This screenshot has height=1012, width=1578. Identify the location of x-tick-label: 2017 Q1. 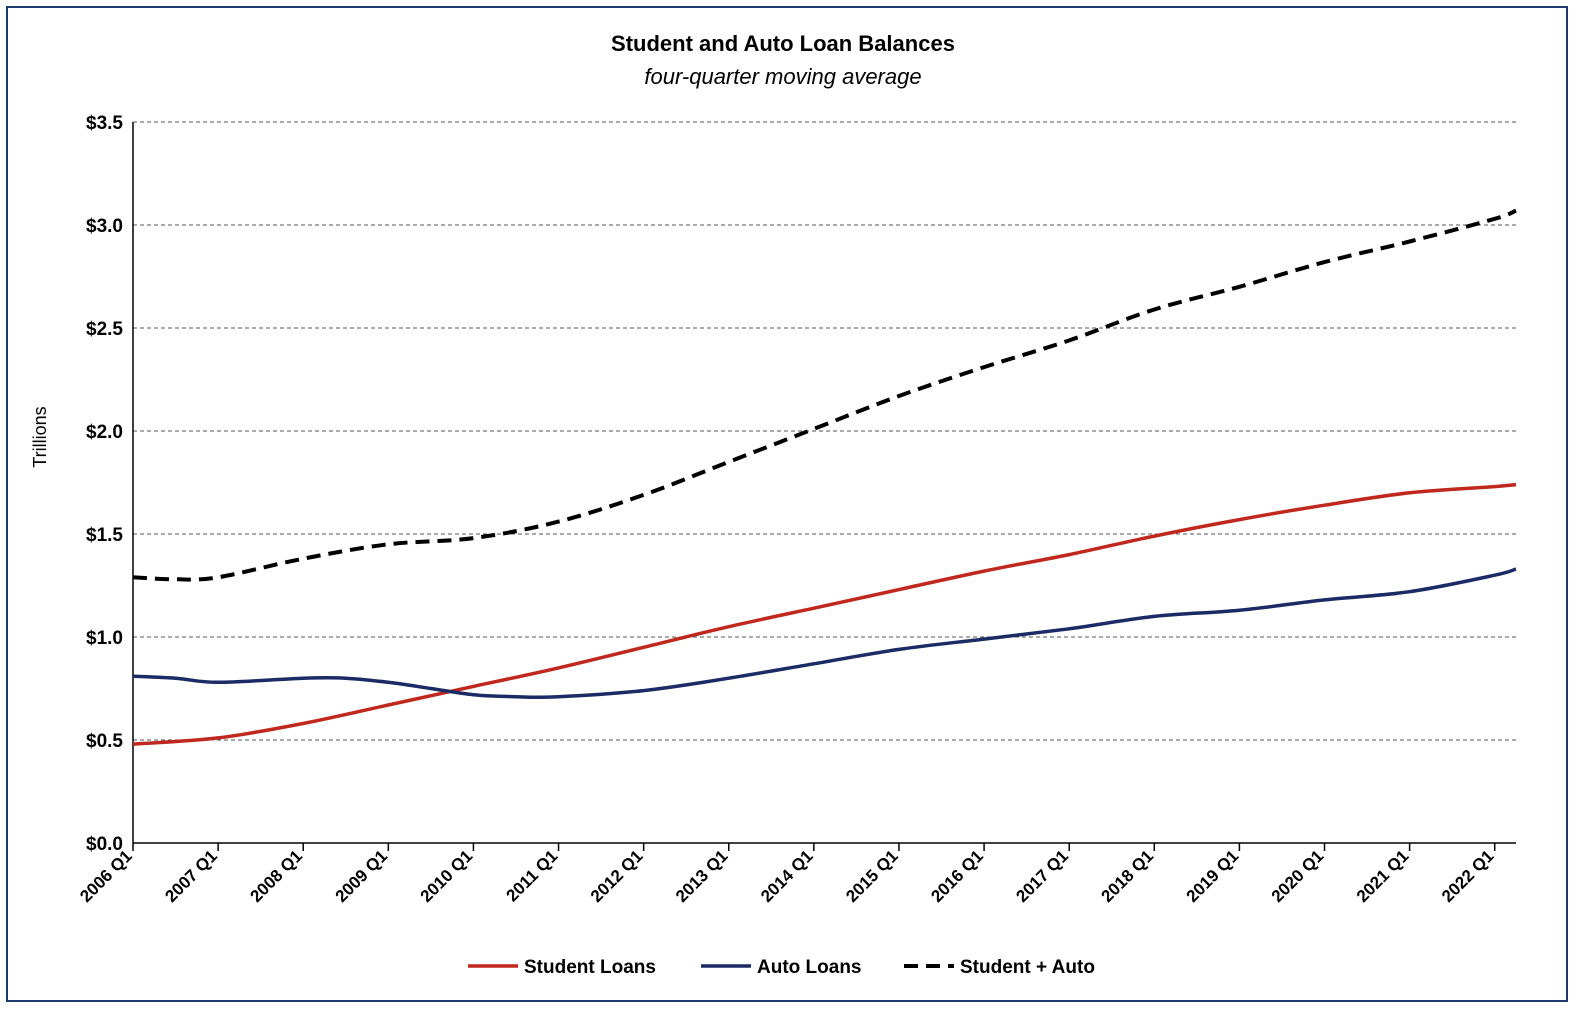
(1042, 876).